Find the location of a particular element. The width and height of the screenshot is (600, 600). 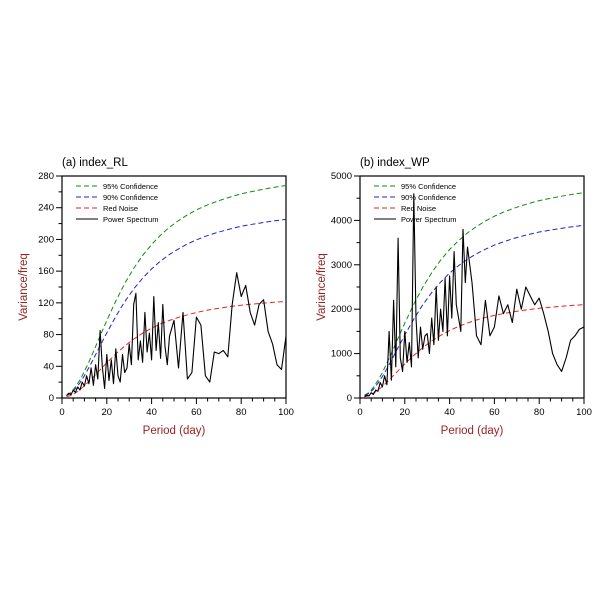

y-tick-label: 40 is located at coordinates (48, 366).